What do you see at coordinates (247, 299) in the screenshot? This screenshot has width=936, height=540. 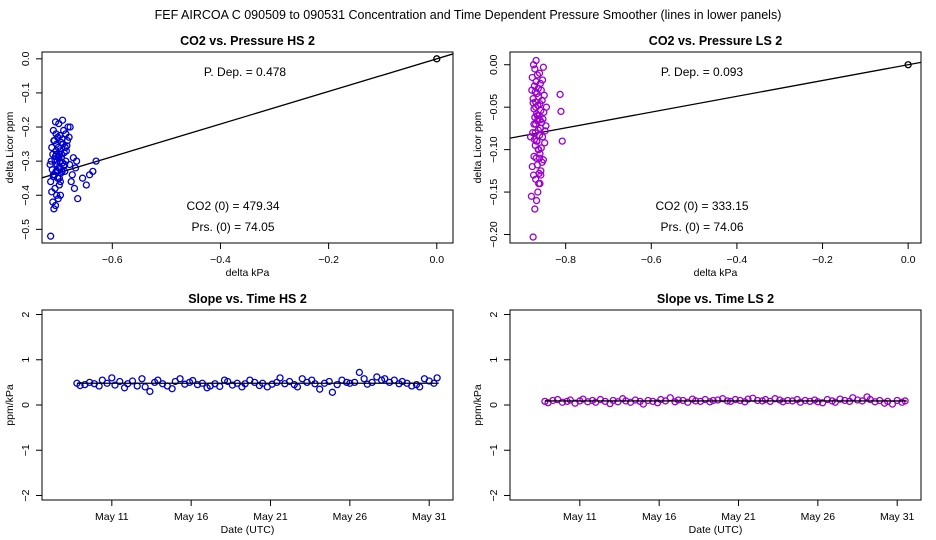 I see `chart-title: Slope vs. Time HS 2` at bounding box center [247, 299].